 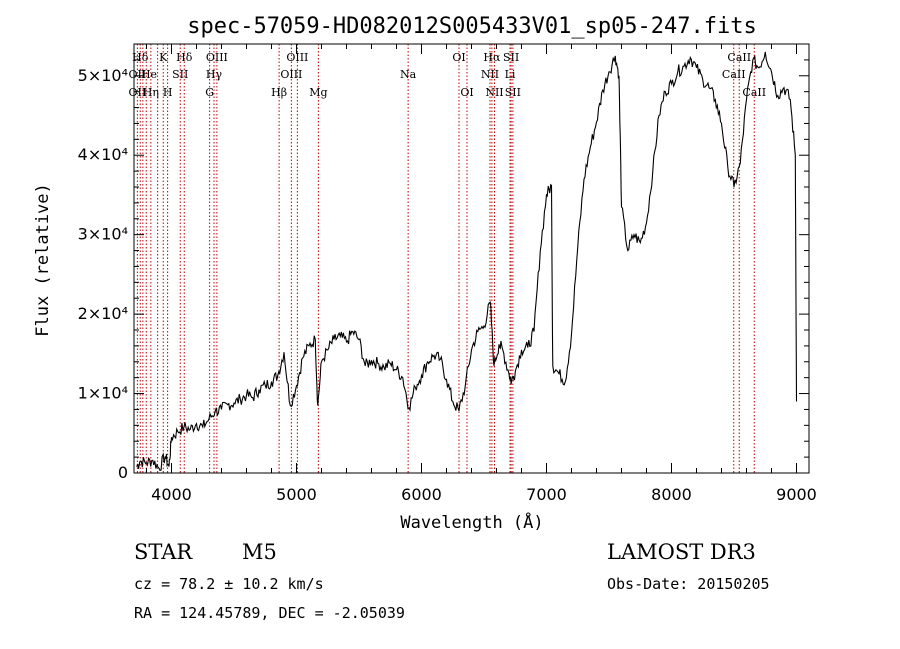 I want to click on object-class: STAR, so click(x=163, y=552).